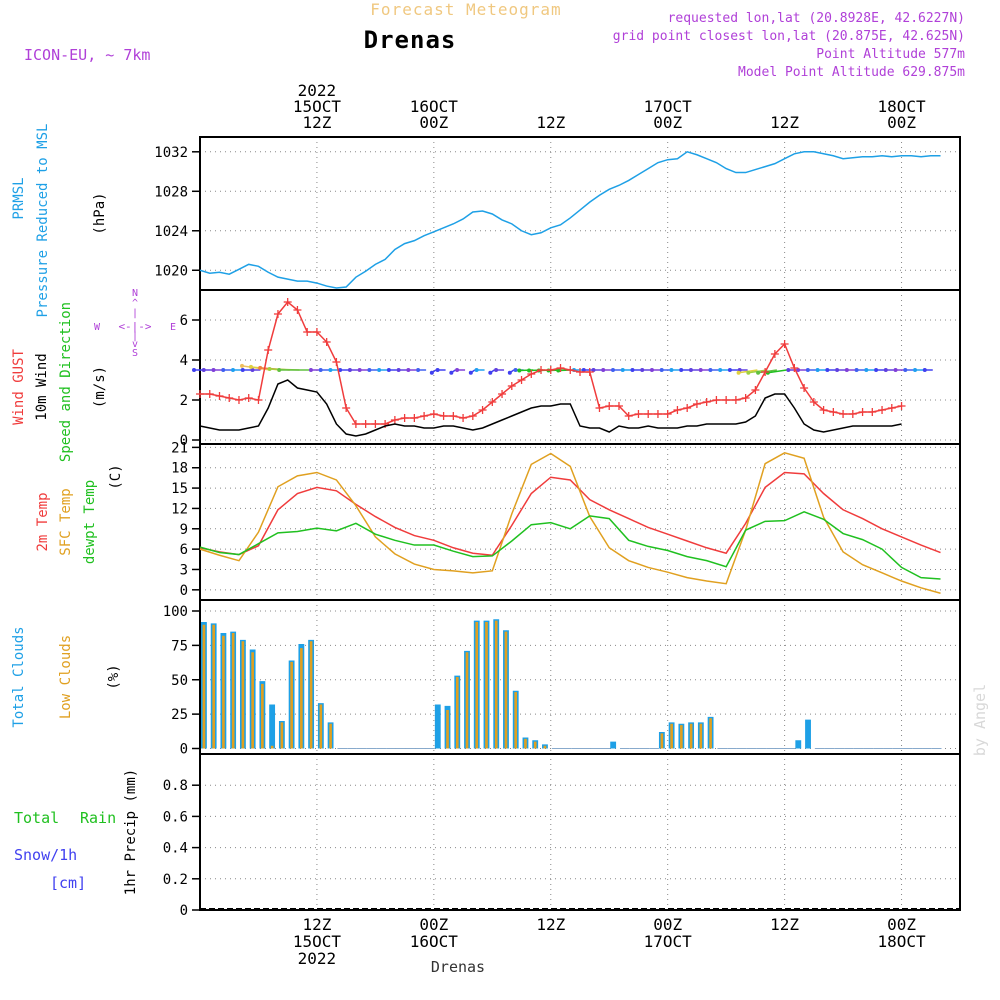 The width and height of the screenshot is (1000, 1000). What do you see at coordinates (580, 213) in the screenshot?
I see `panel-frame-pressure` at bounding box center [580, 213].